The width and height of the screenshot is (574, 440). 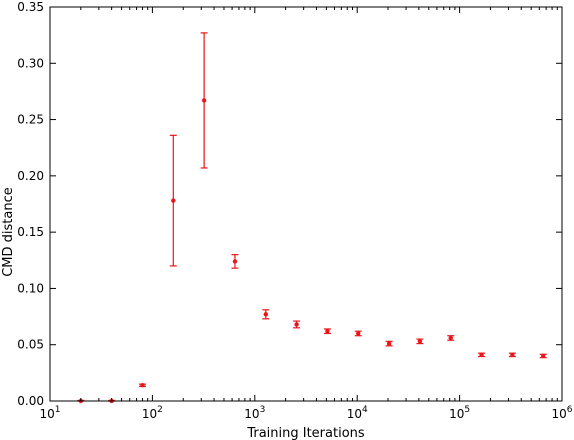 I want to click on y-tick-label: 0.25, so click(x=30, y=120).